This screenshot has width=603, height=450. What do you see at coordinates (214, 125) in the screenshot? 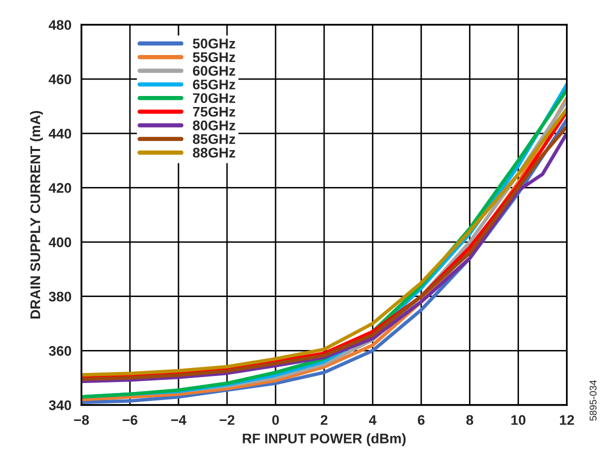
I see `legend-label: 80GHz` at bounding box center [214, 125].